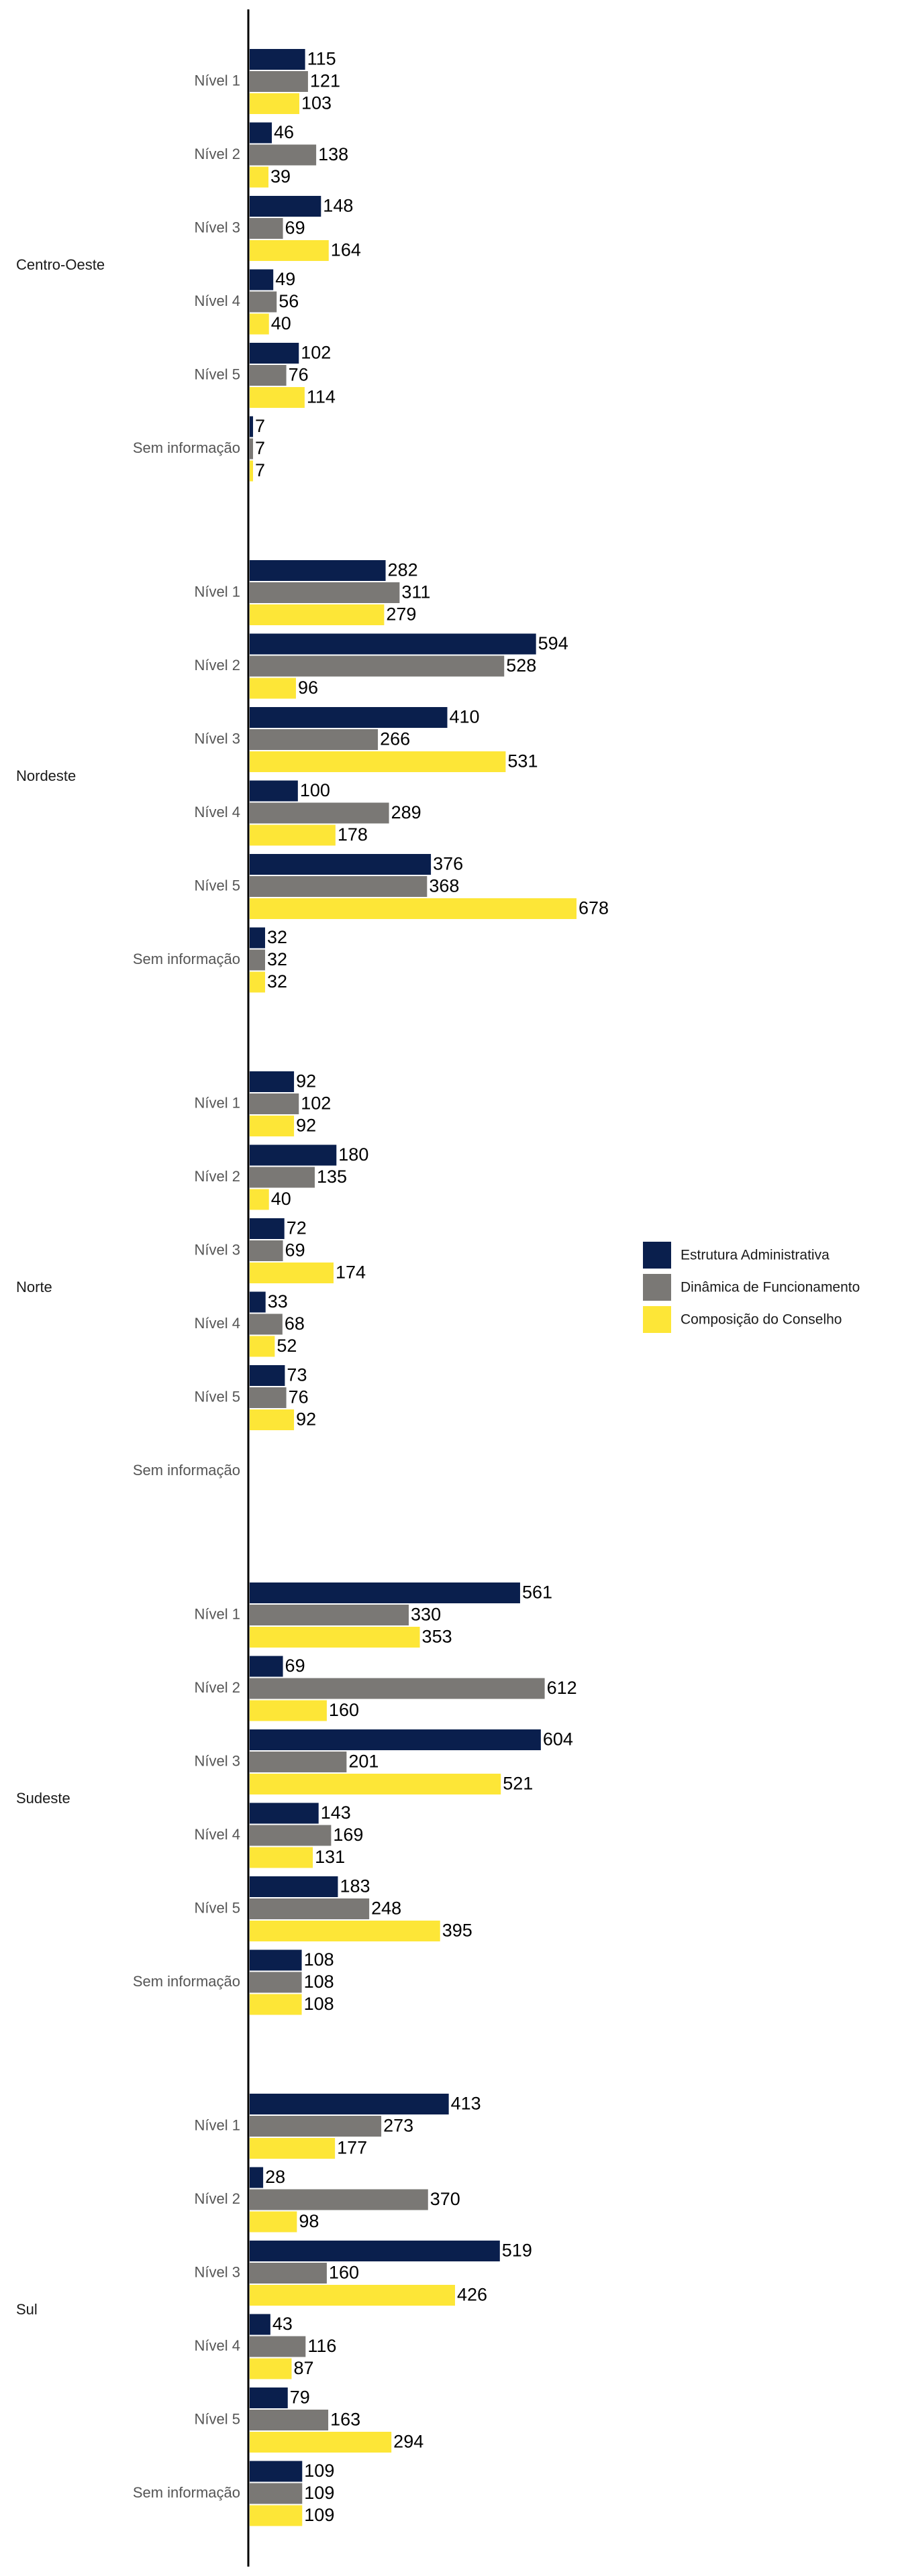  I want to click on data-label: 43, so click(282, 2324).